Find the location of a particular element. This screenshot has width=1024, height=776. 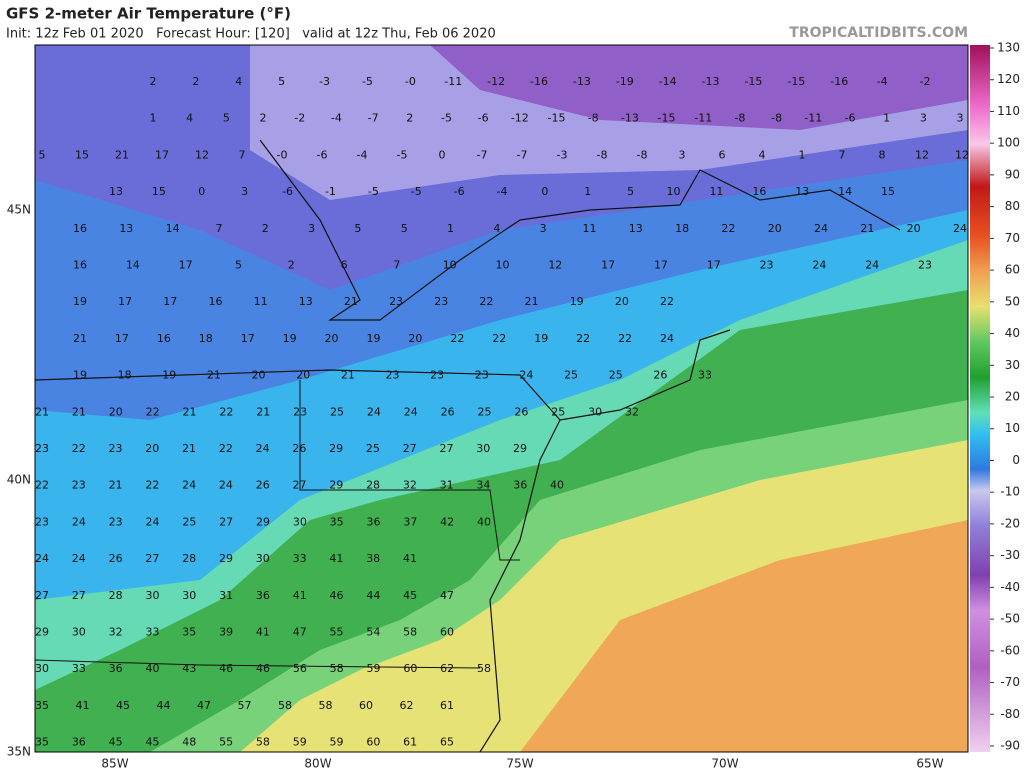

station-value: 17 is located at coordinates (125, 301).